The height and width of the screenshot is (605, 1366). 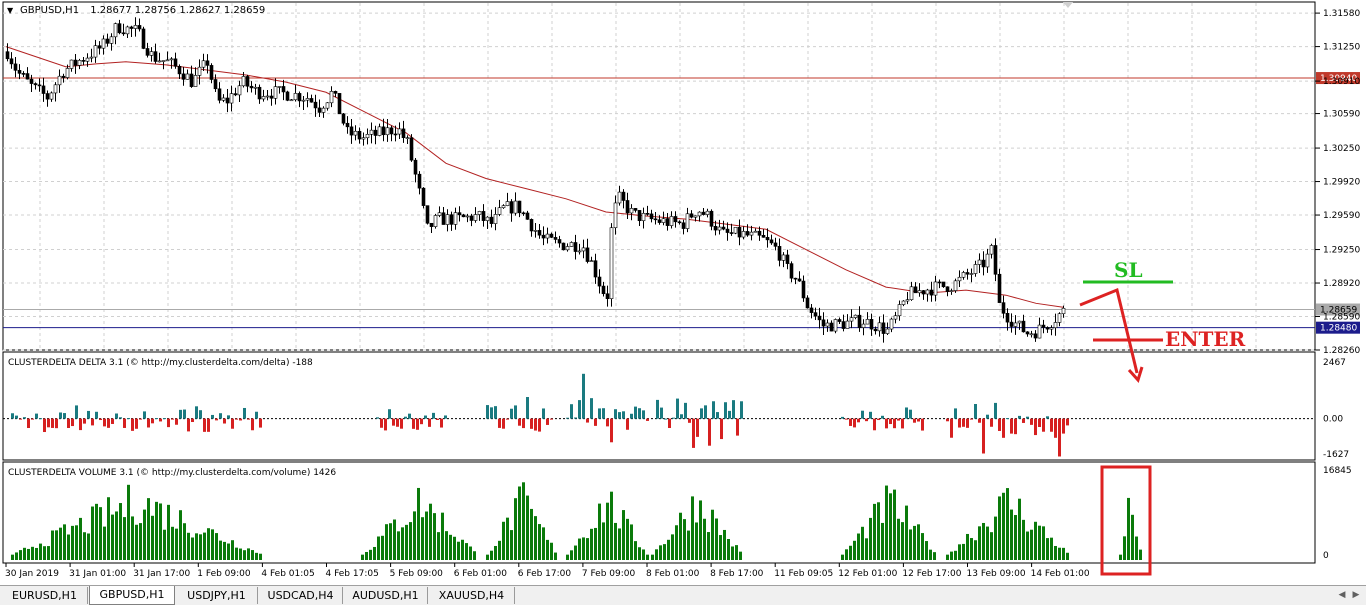 I want to click on tab-scroll-right-icon: ▶, so click(x=1356, y=595).